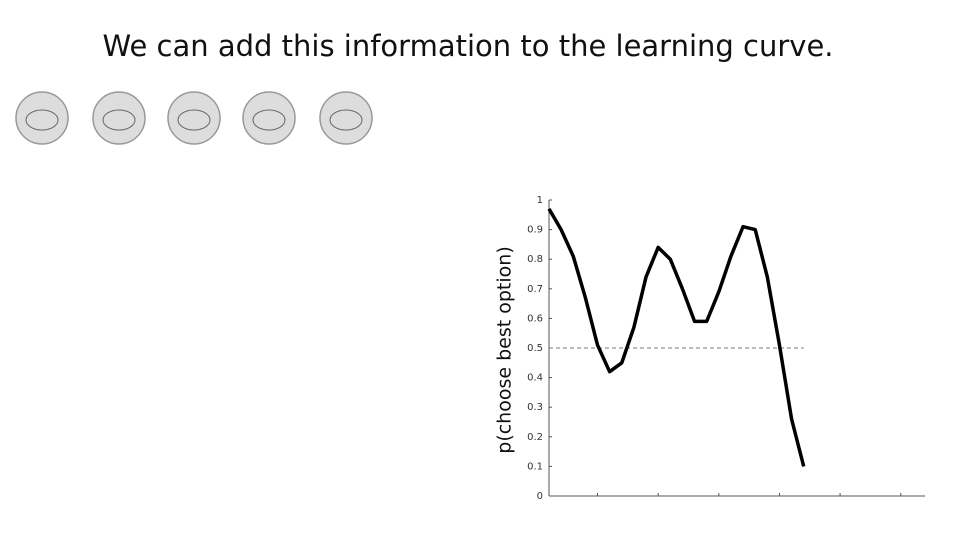 The width and height of the screenshot is (960, 540). I want to click on y-tick-label: 0.6, so click(535, 318).